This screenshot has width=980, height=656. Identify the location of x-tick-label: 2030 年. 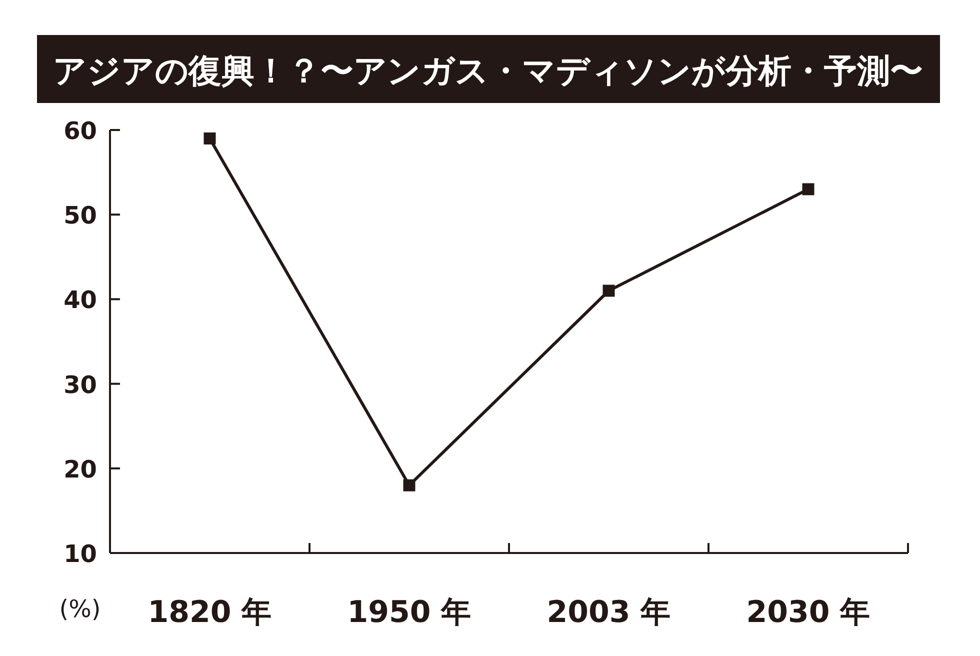
(808, 612).